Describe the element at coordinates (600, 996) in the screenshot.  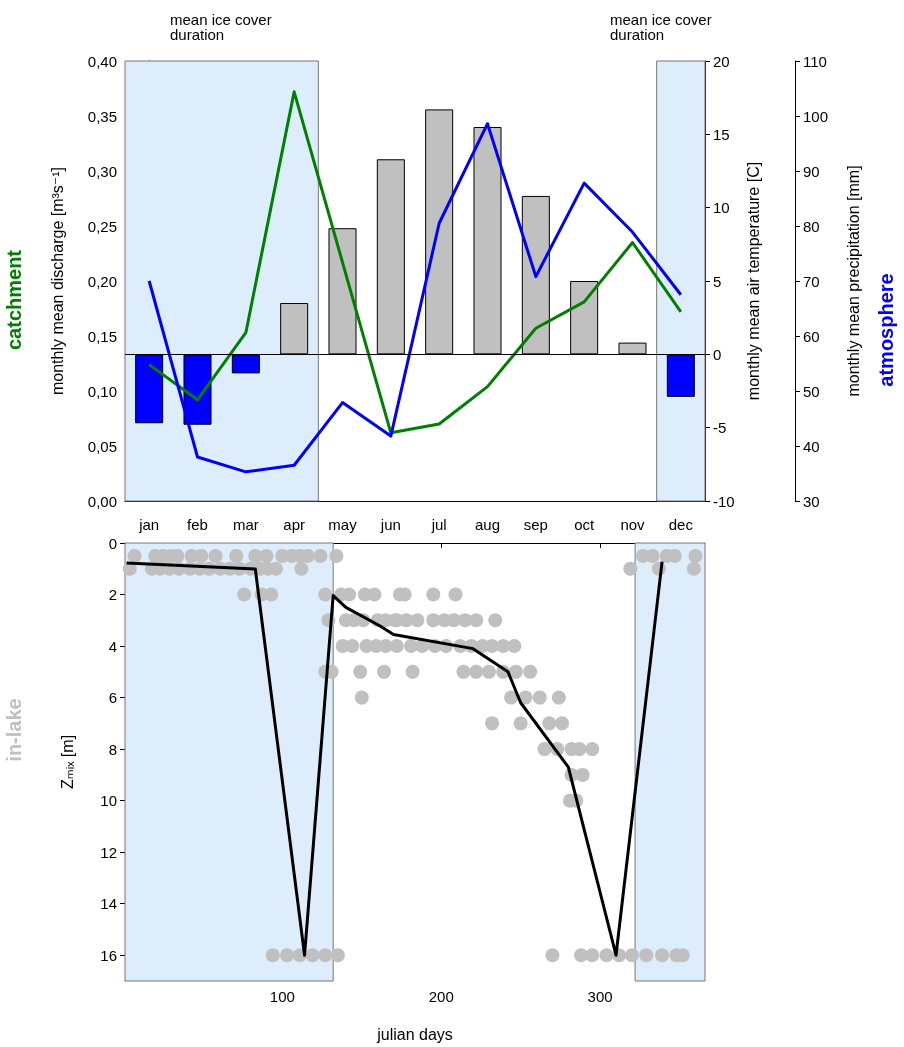
I see `x-tick-label: 300` at that location.